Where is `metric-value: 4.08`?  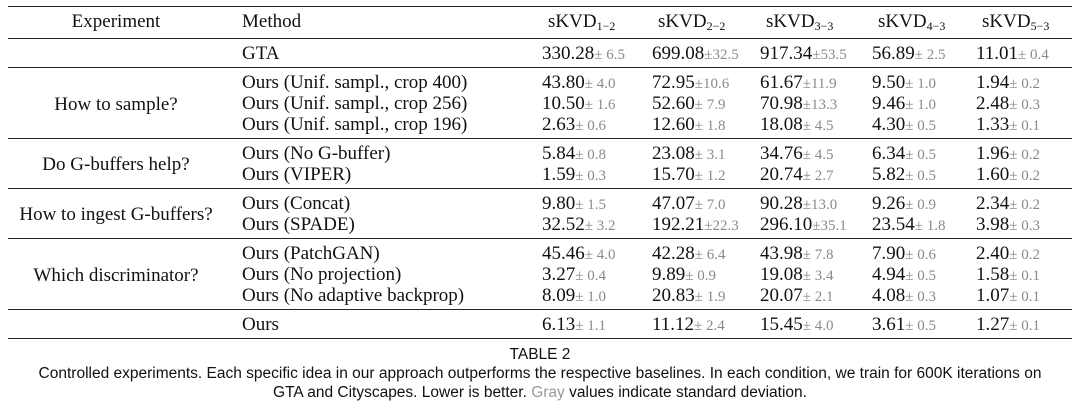
metric-value: 4.08 is located at coordinates (889, 295).